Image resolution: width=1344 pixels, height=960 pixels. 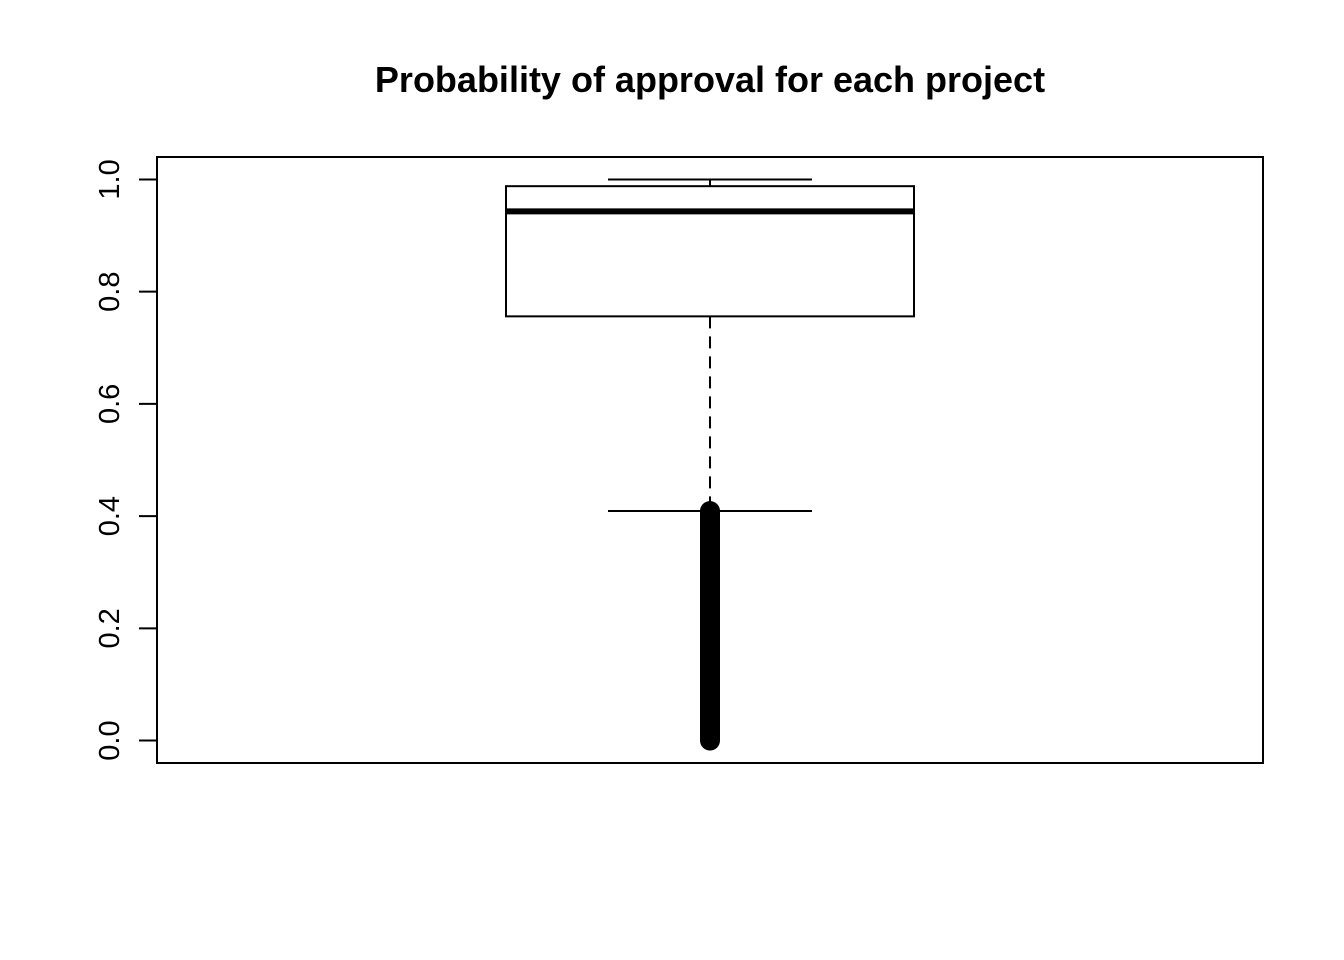 What do you see at coordinates (110, 628) in the screenshot?
I see `y-tick-label-1: 0.2` at bounding box center [110, 628].